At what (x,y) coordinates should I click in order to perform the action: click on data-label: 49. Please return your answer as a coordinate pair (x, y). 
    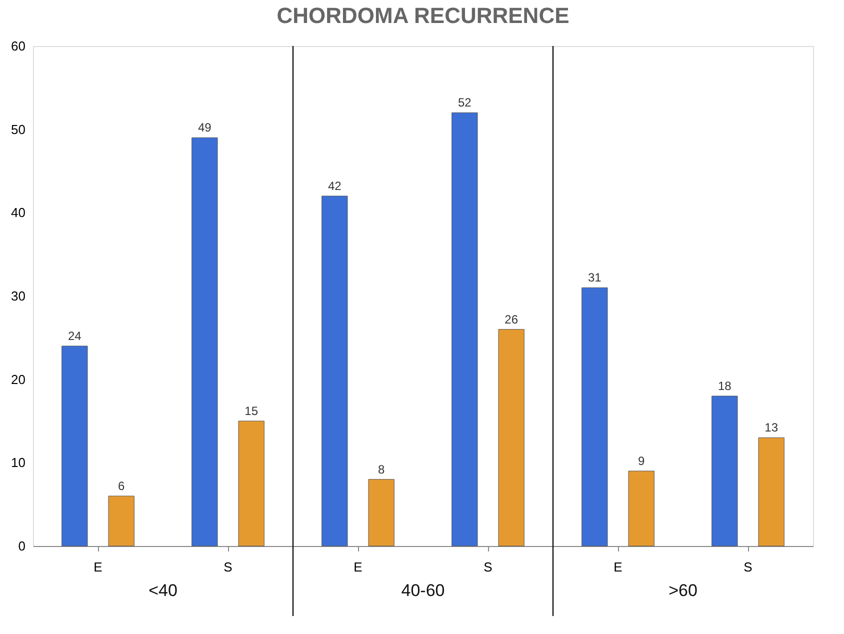
    Looking at the image, I should click on (205, 127).